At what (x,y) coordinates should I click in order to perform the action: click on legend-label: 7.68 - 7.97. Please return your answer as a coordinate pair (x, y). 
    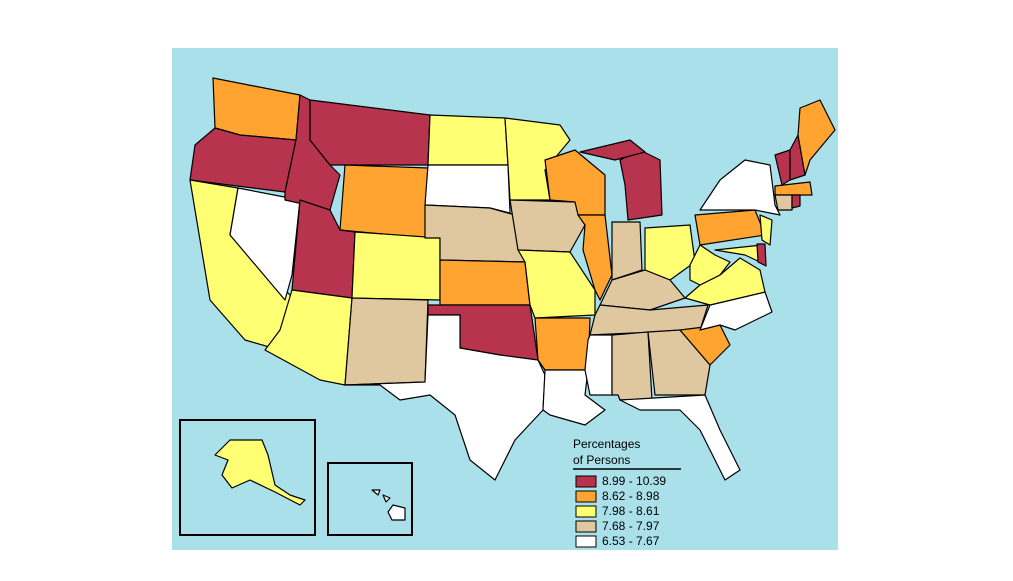
    Looking at the image, I should click on (631, 526).